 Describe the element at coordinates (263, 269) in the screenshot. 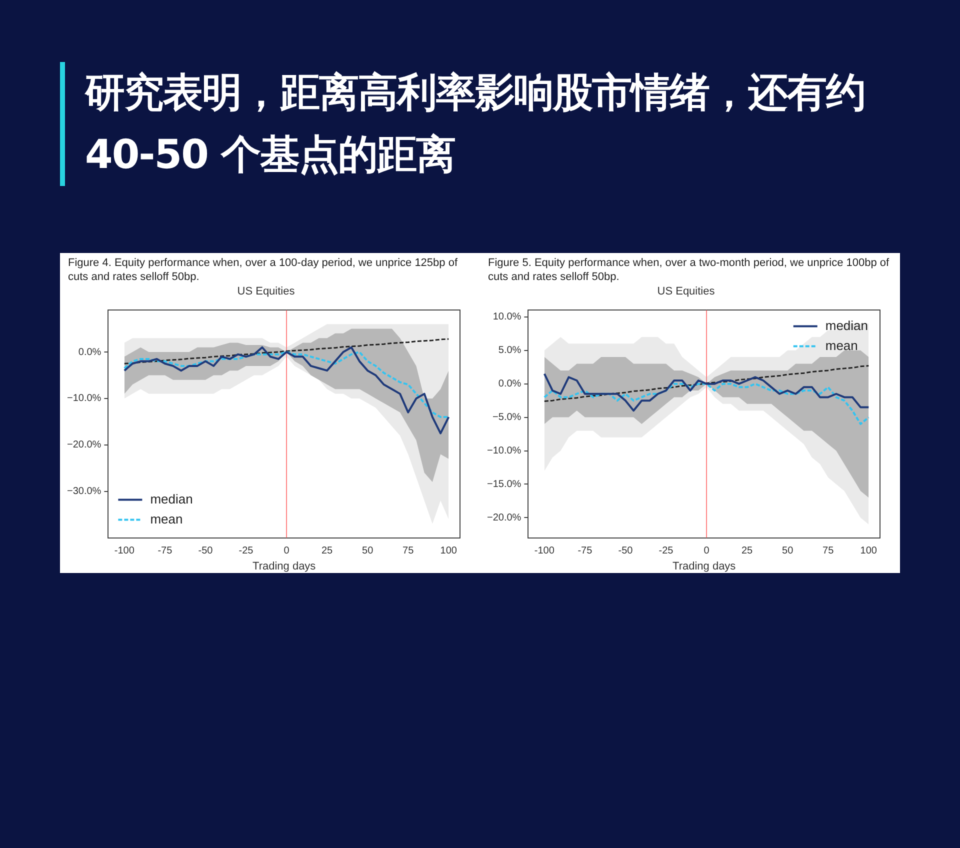

I see `chart-title: Figure 4. Equity performance when, over a 100-day period, we unprice 125bp of cuts and rates selloff 50bp.` at that location.